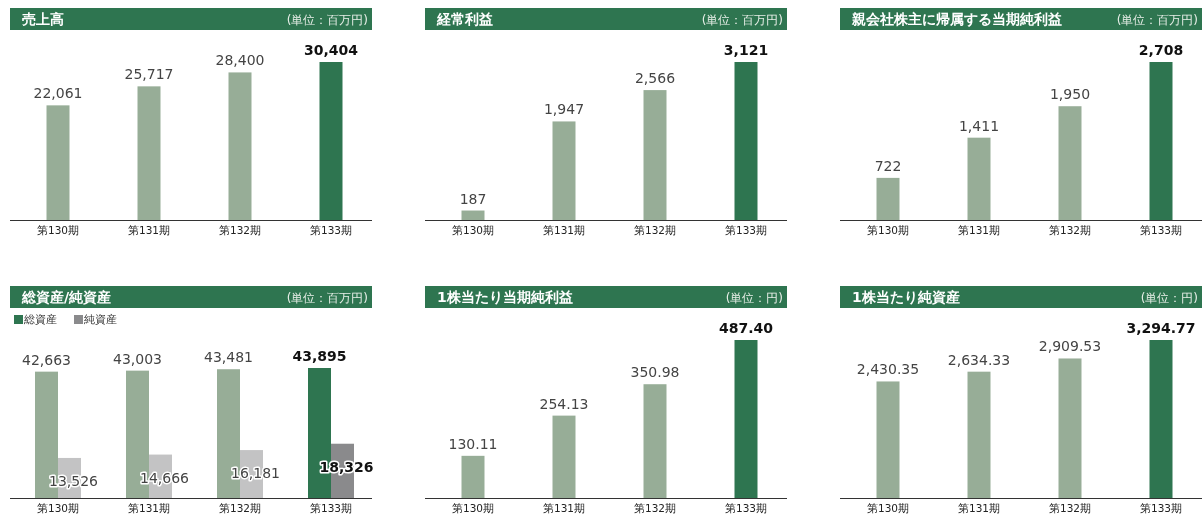 Image resolution: width=1202 pixels, height=523 pixels. Describe the element at coordinates (319, 356) in the screenshot. I see `data-label: 43,895` at that location.